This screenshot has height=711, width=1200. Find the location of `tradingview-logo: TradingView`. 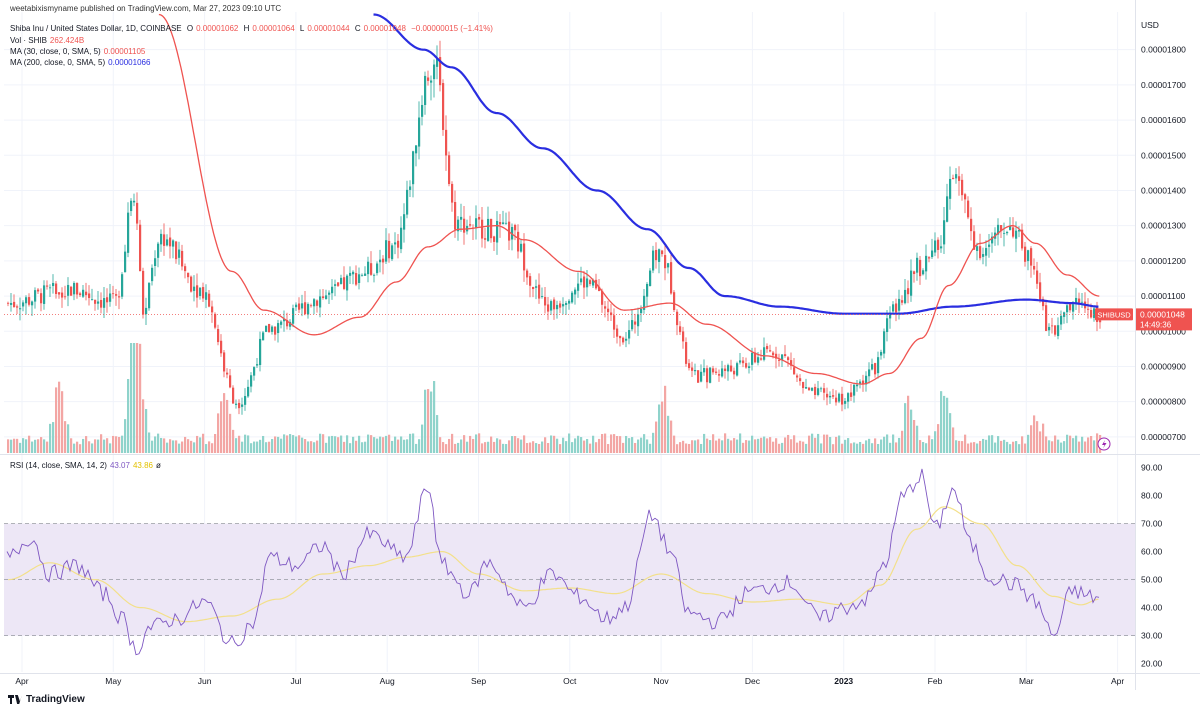

tradingview-logo: TradingView is located at coordinates (46, 699).